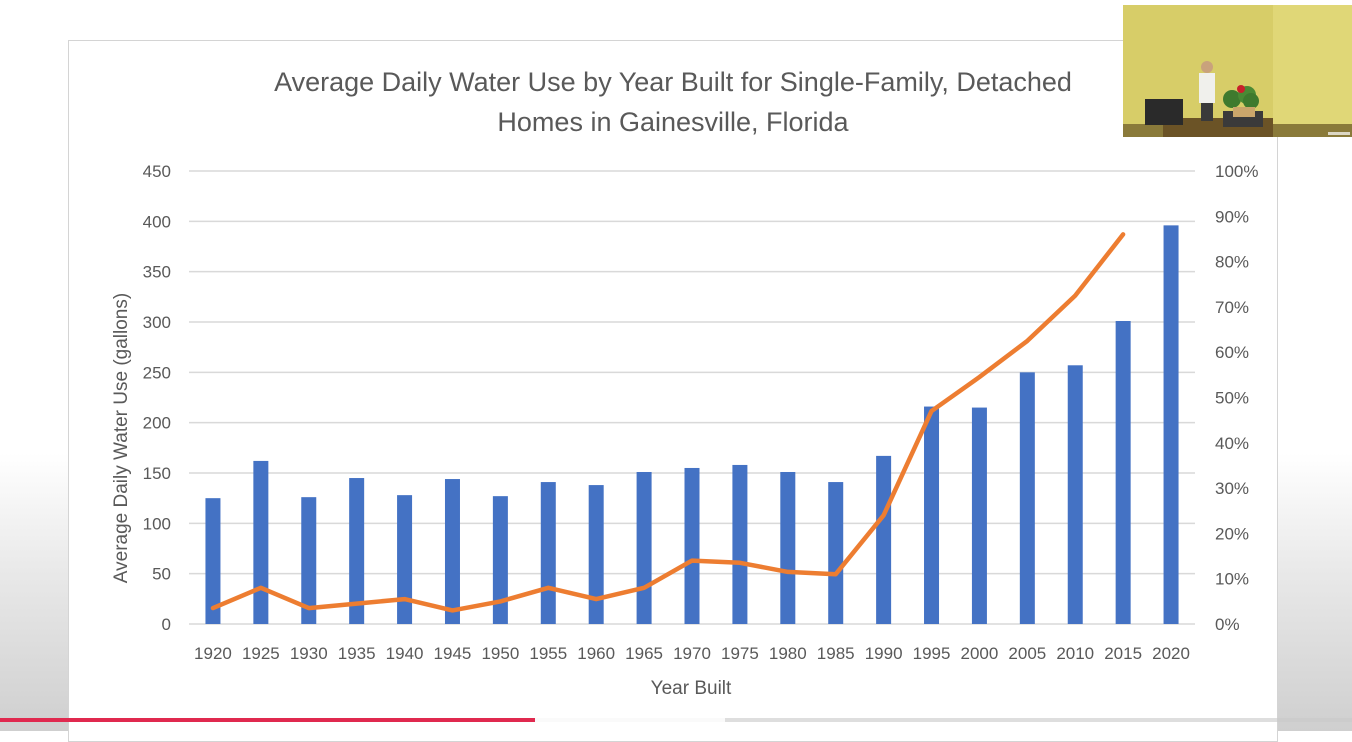  I want to click on x-tick-label: 1930, so click(309, 653).